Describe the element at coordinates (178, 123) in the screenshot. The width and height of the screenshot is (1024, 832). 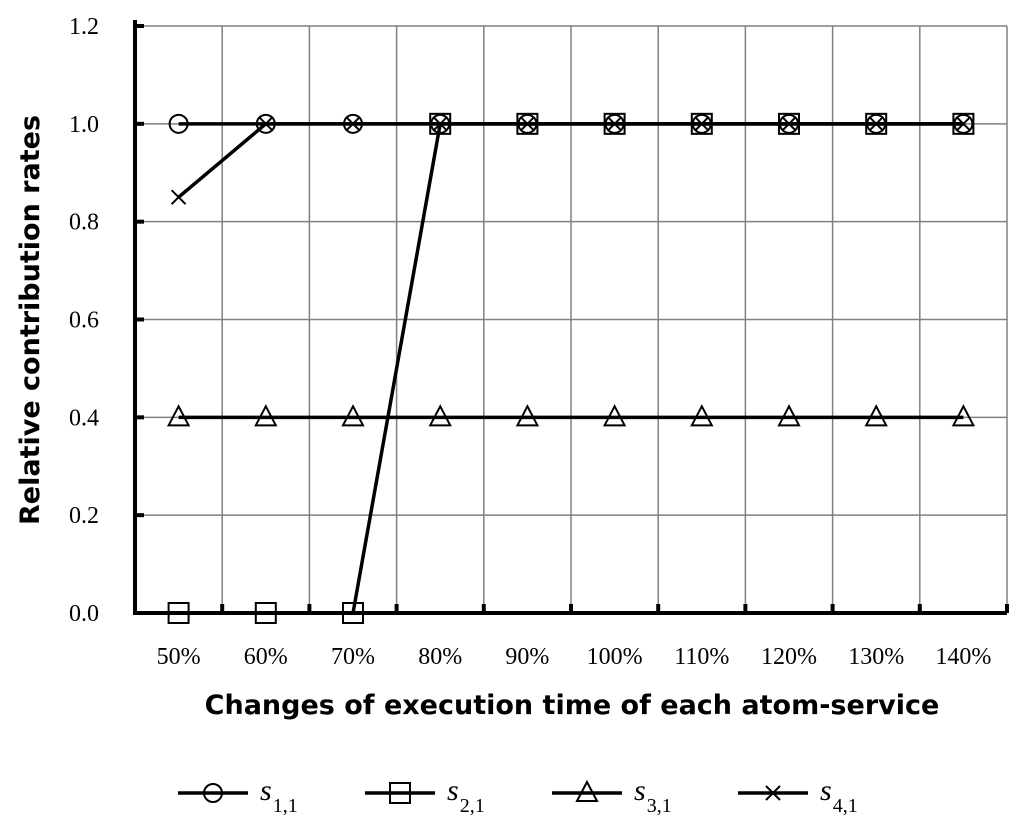
I see `circle-point` at that location.